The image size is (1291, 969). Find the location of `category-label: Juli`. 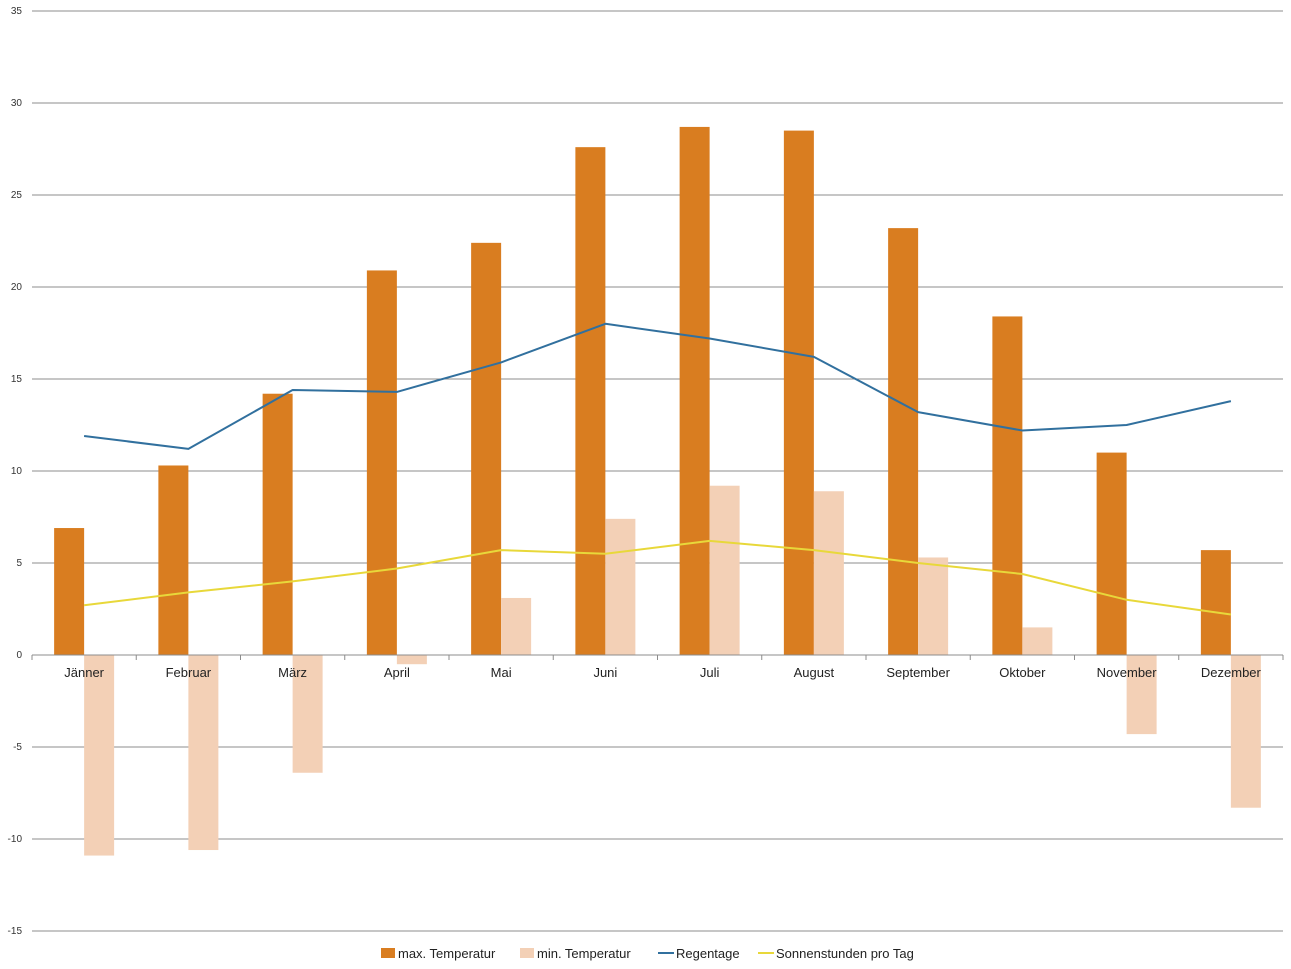

category-label: Juli is located at coordinates (710, 672).